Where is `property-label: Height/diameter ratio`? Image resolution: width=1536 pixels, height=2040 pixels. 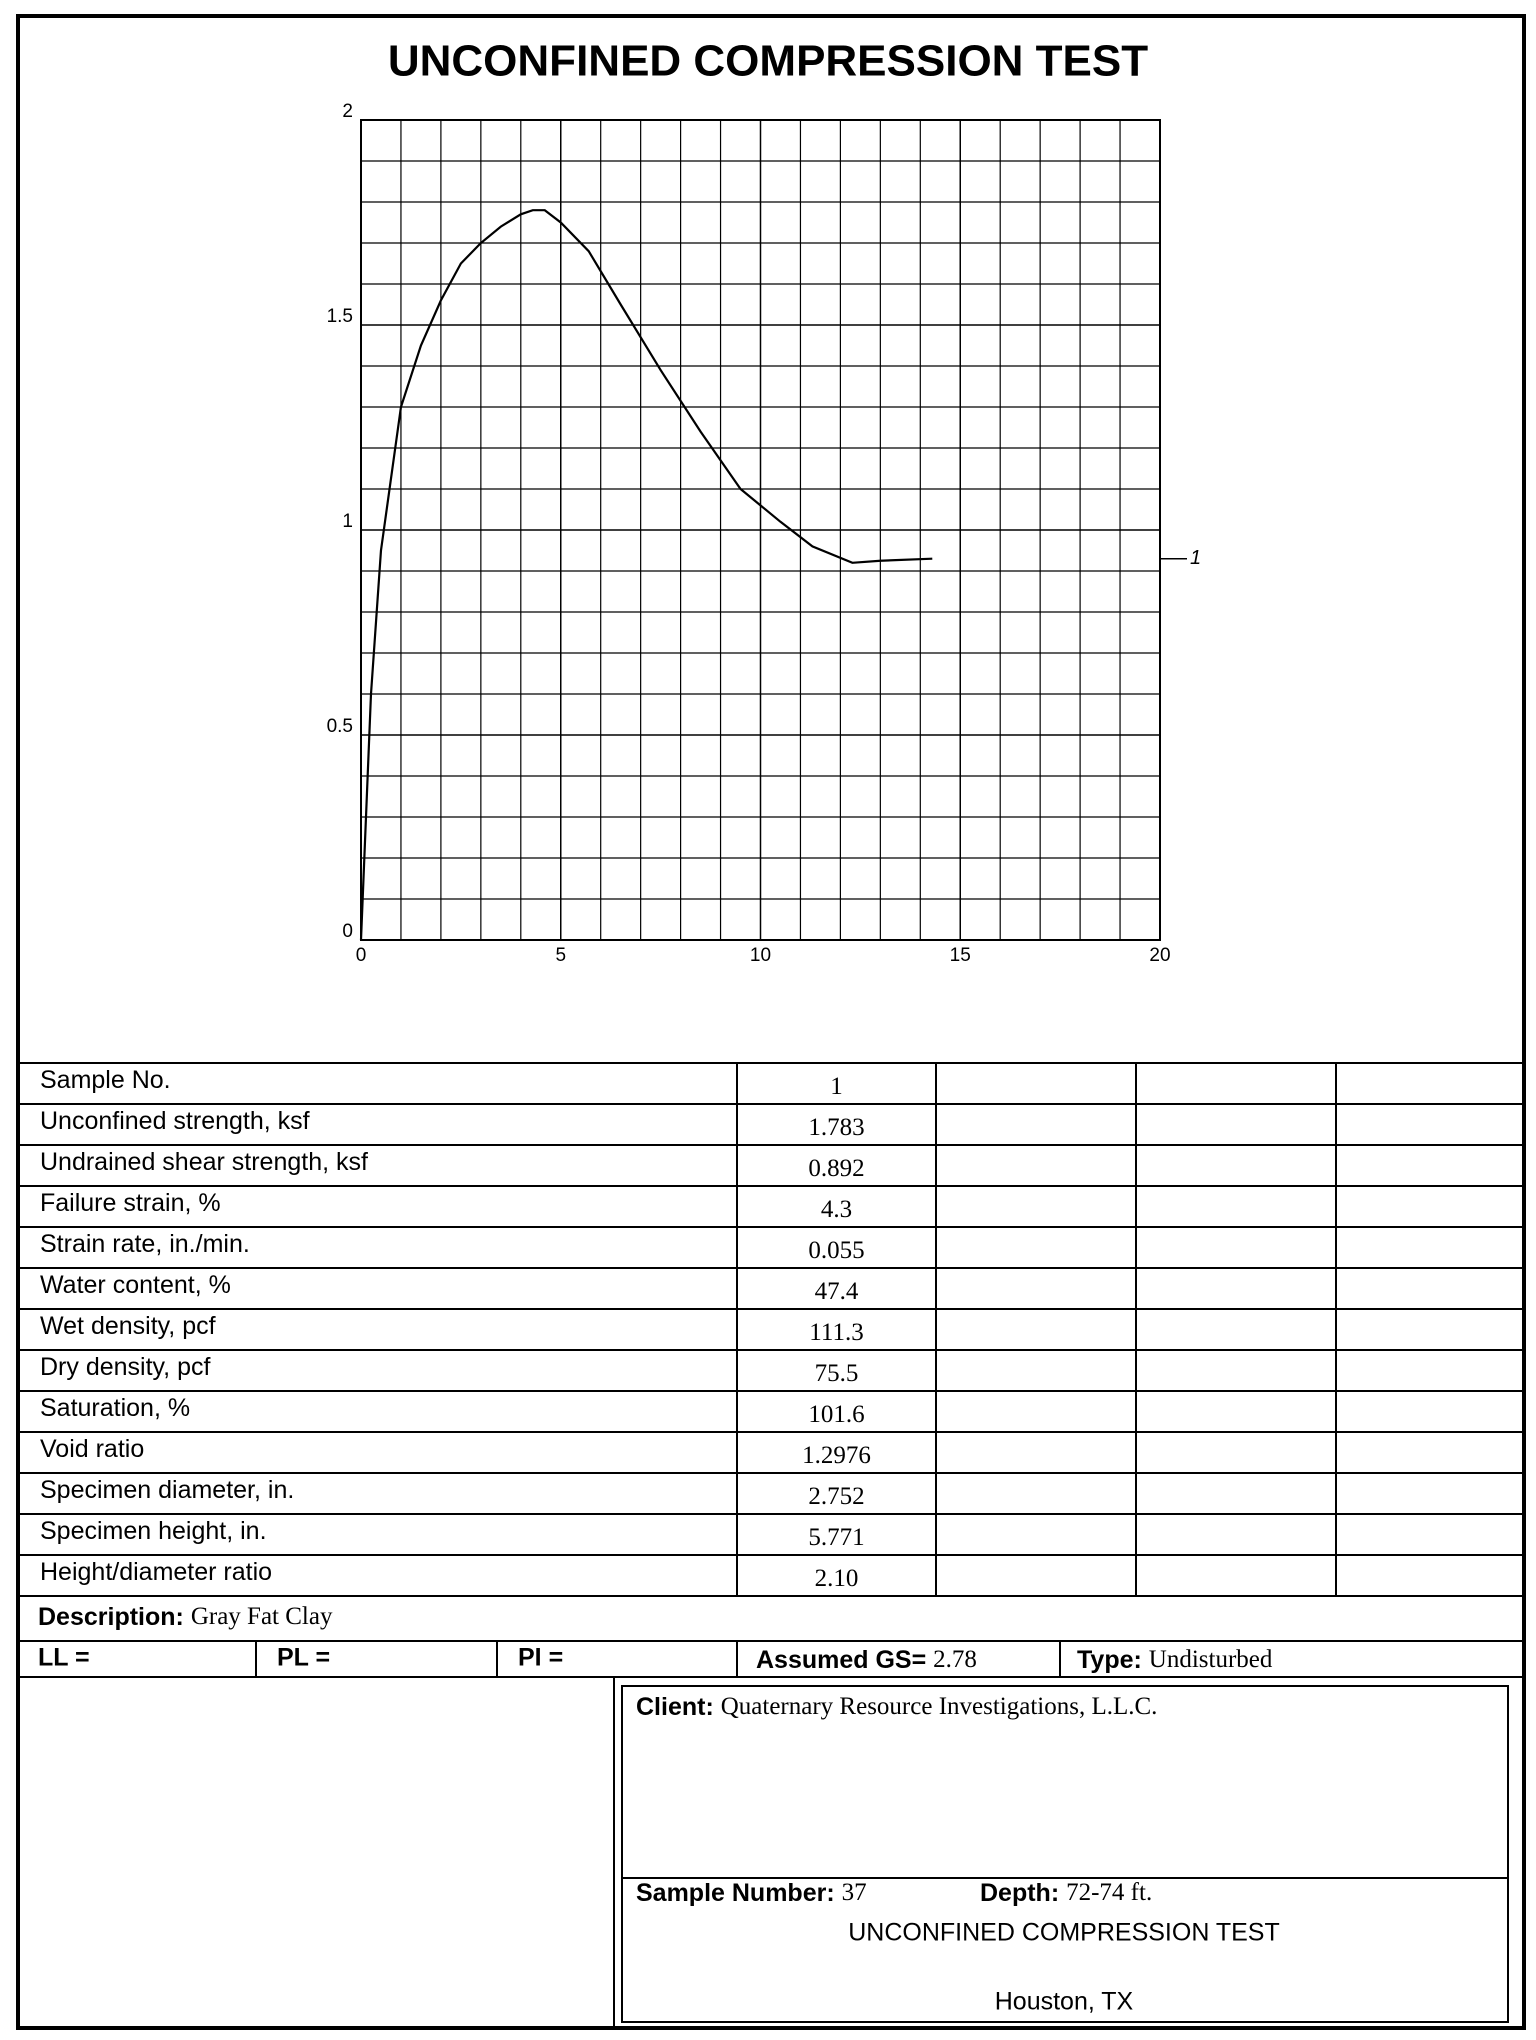 property-label: Height/diameter ratio is located at coordinates (156, 1572).